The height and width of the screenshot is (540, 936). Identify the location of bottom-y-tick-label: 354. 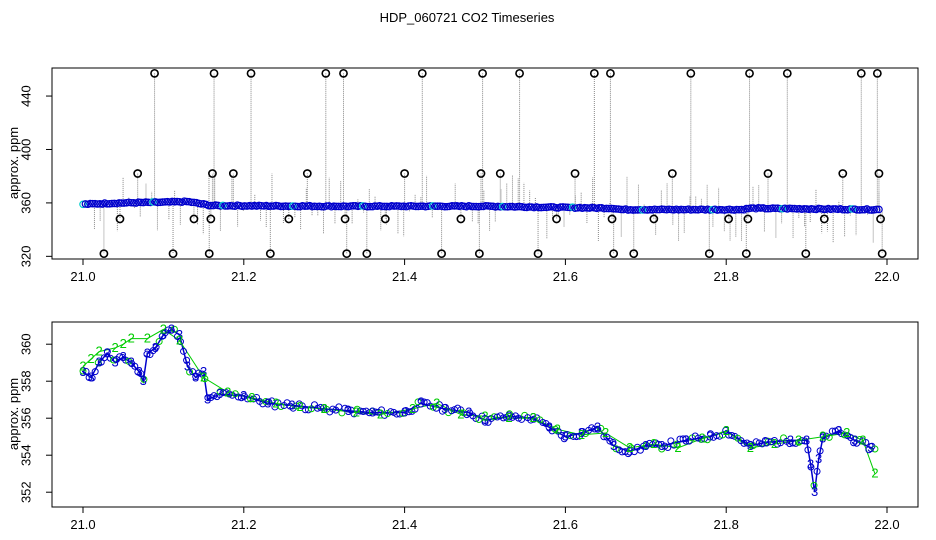
(26, 455).